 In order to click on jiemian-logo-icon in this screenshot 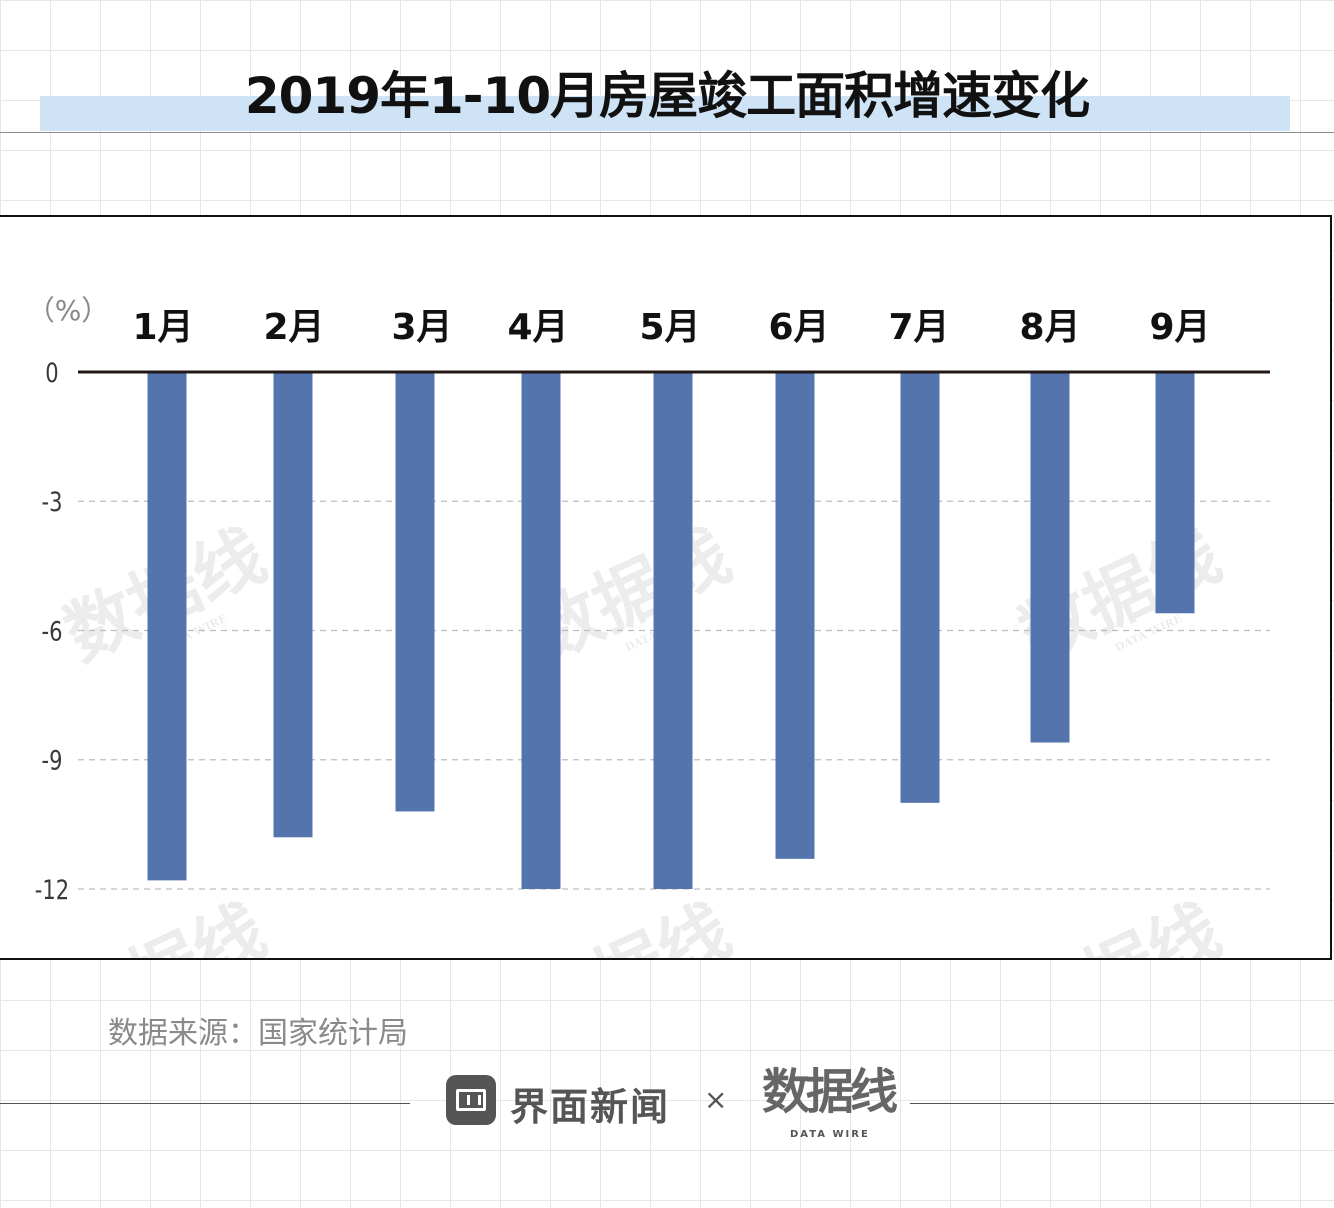, I will do `click(471, 1100)`.